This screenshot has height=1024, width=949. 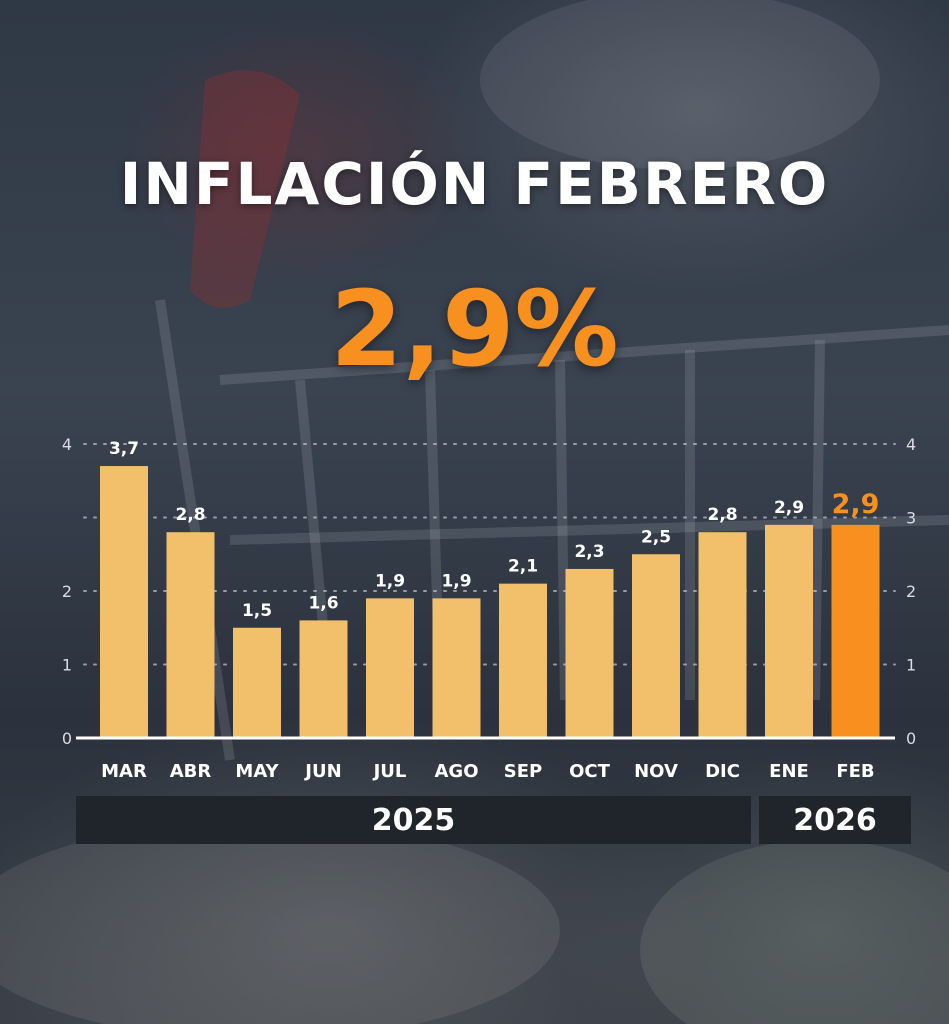 I want to click on data-label: 1,5, so click(x=257, y=611).